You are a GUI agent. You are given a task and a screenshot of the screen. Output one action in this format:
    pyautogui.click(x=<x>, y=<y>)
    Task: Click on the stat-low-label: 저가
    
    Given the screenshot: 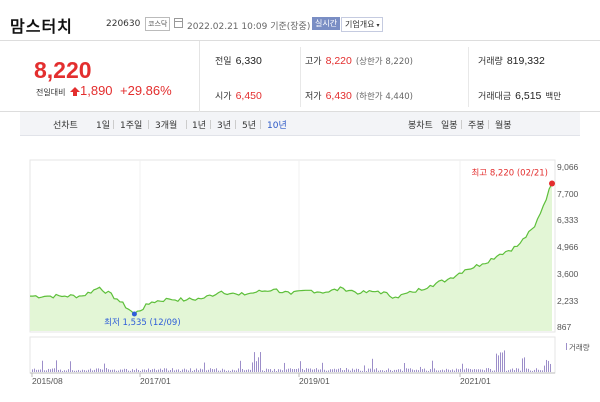 What is the action you would take?
    pyautogui.click(x=313, y=97)
    